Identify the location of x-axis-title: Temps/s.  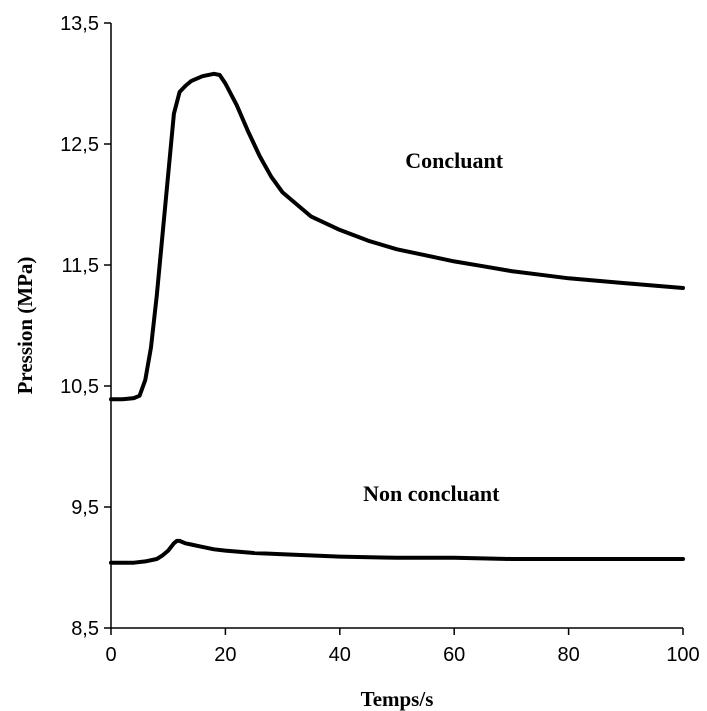
(397, 699).